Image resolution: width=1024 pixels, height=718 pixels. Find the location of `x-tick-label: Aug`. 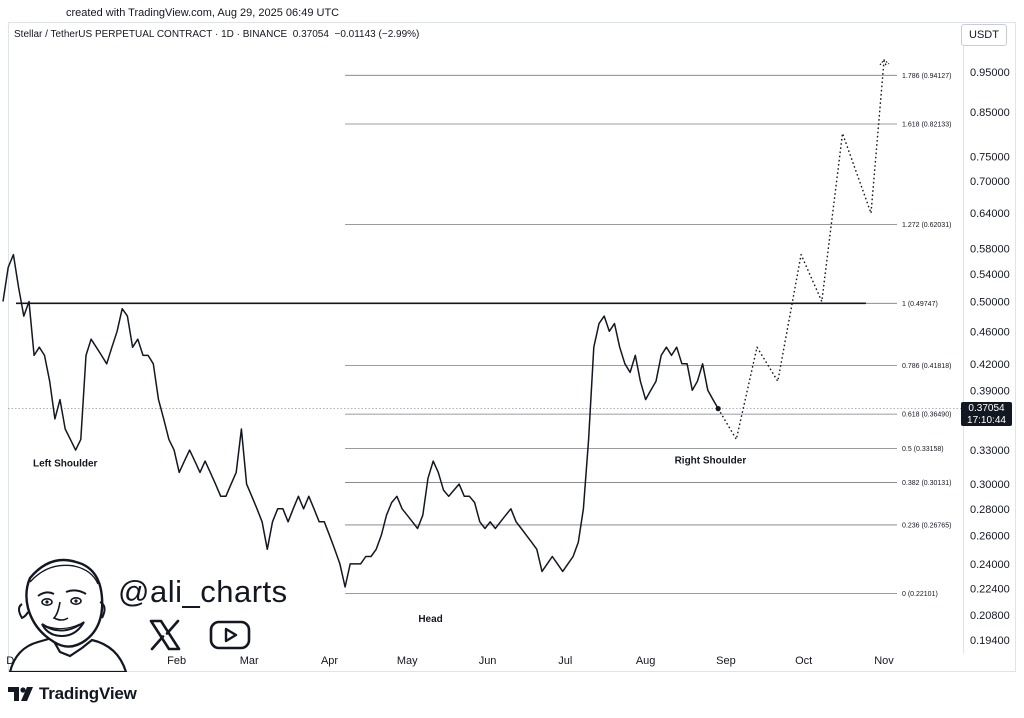

x-tick-label: Aug is located at coordinates (646, 661).